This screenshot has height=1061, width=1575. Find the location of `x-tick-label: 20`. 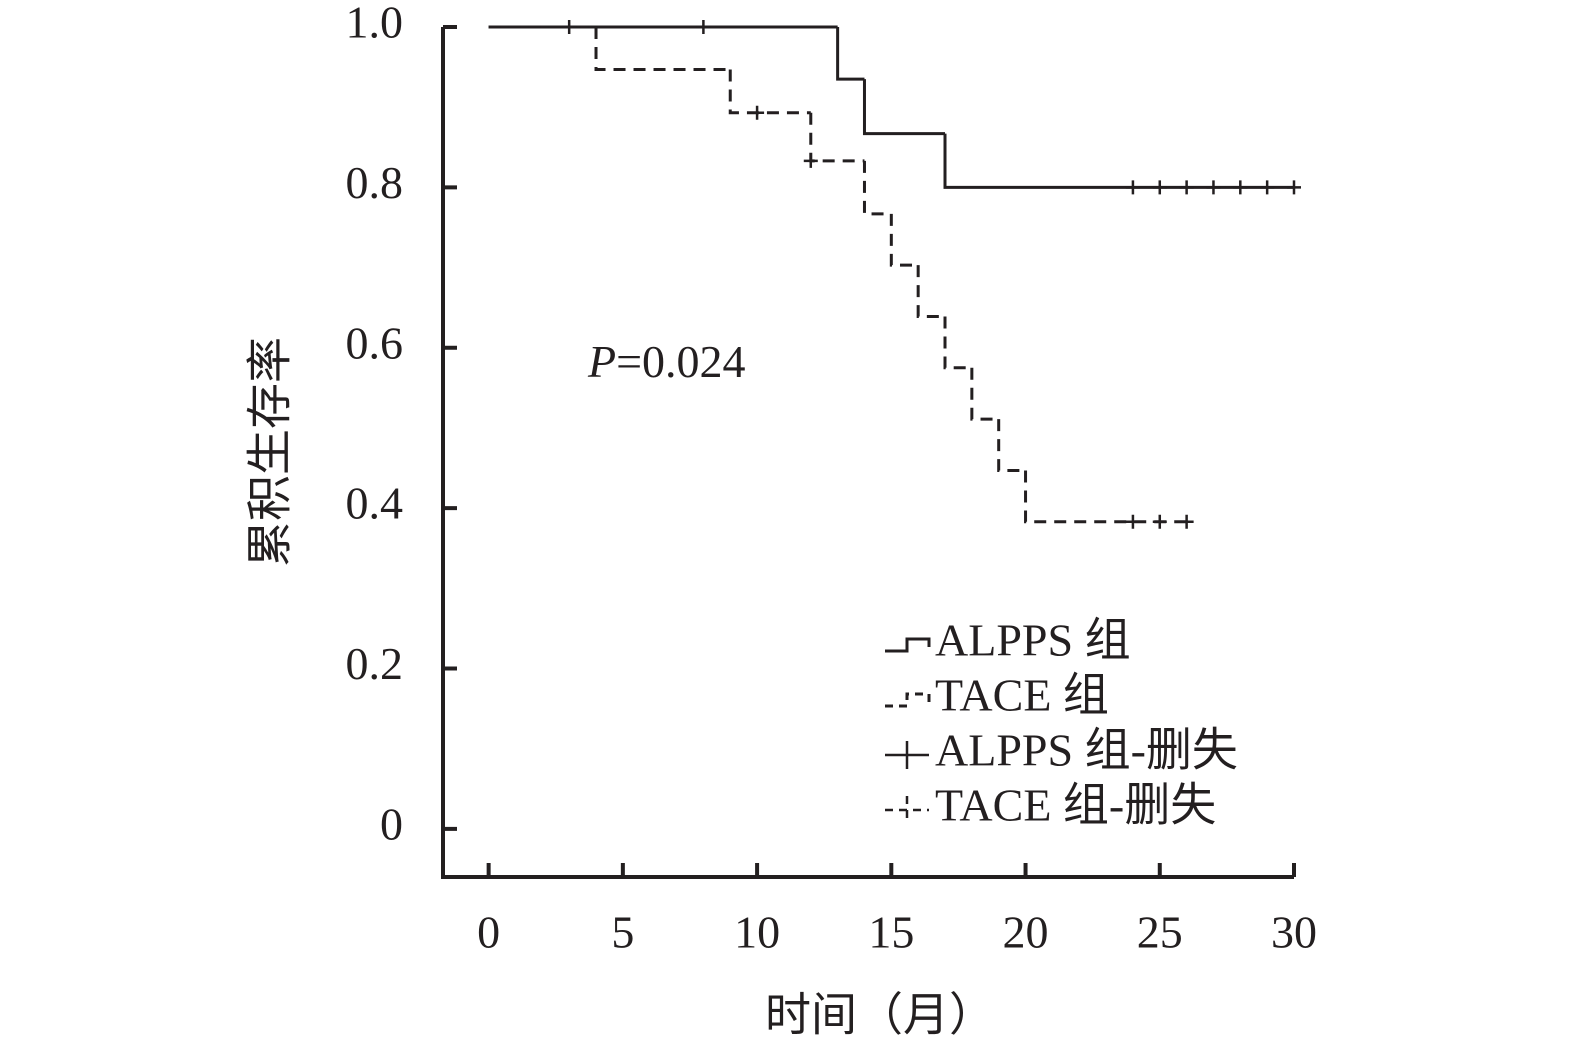

x-tick-label: 20 is located at coordinates (1026, 932).